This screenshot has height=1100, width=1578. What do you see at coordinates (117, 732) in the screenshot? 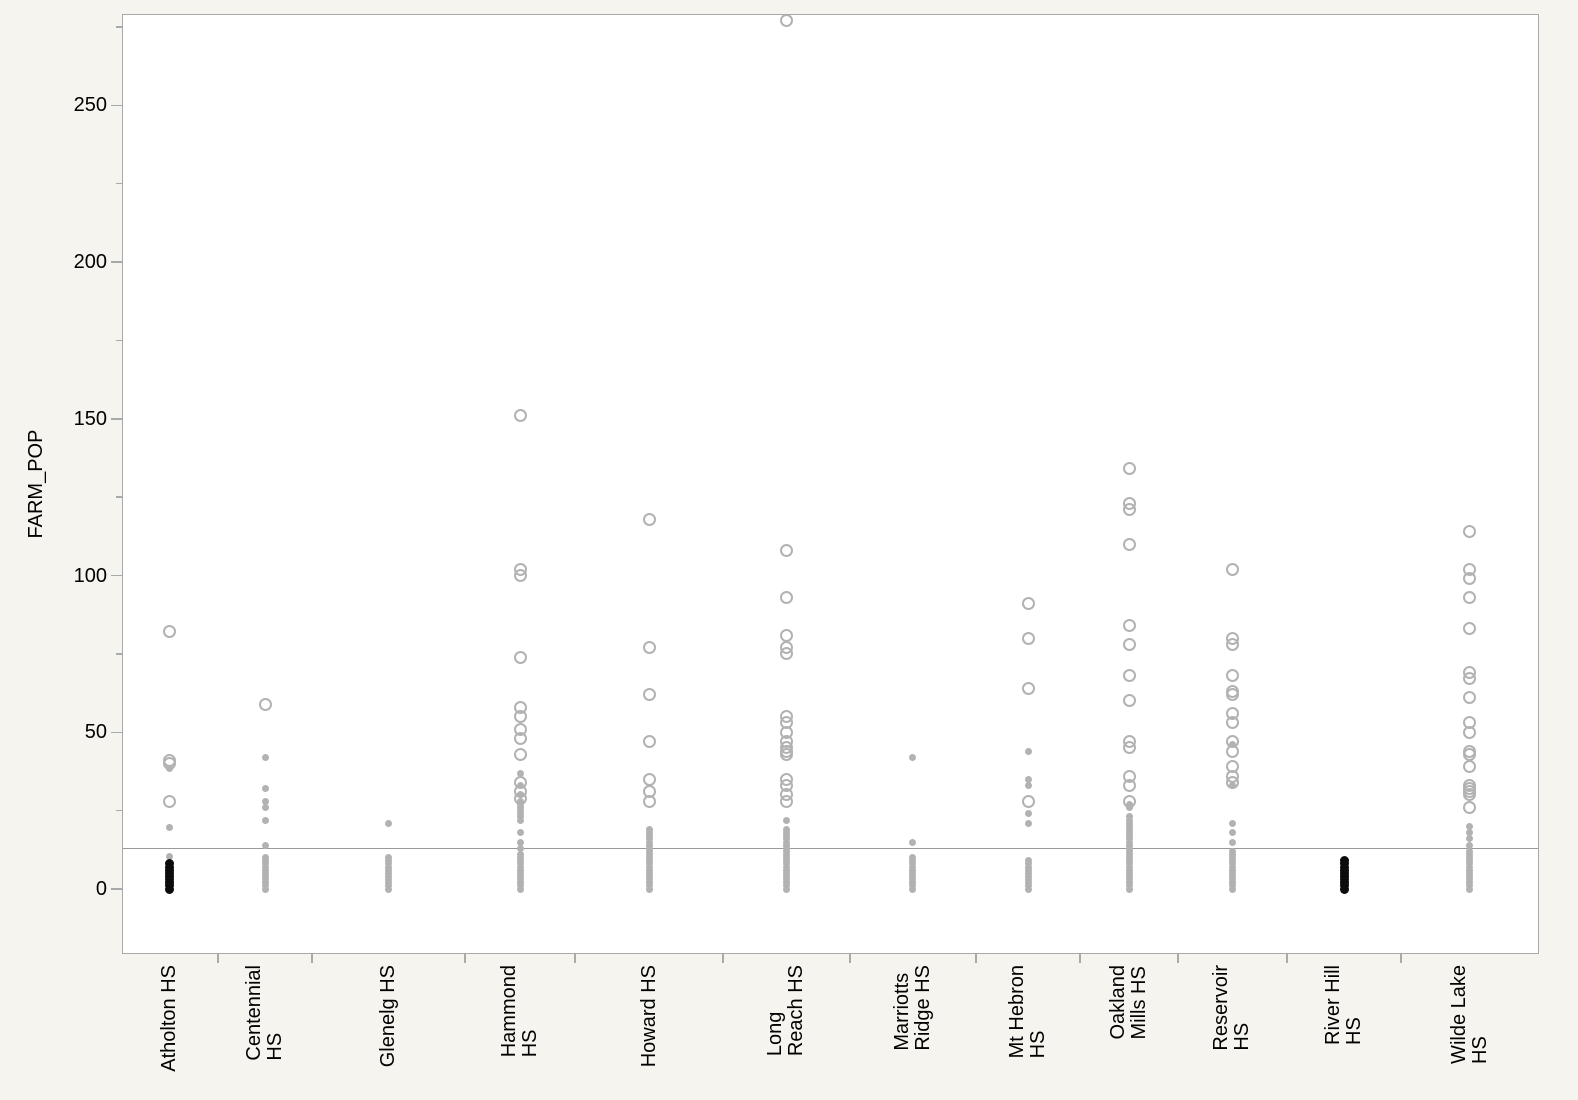
I see `y-axis-major-tick` at bounding box center [117, 732].